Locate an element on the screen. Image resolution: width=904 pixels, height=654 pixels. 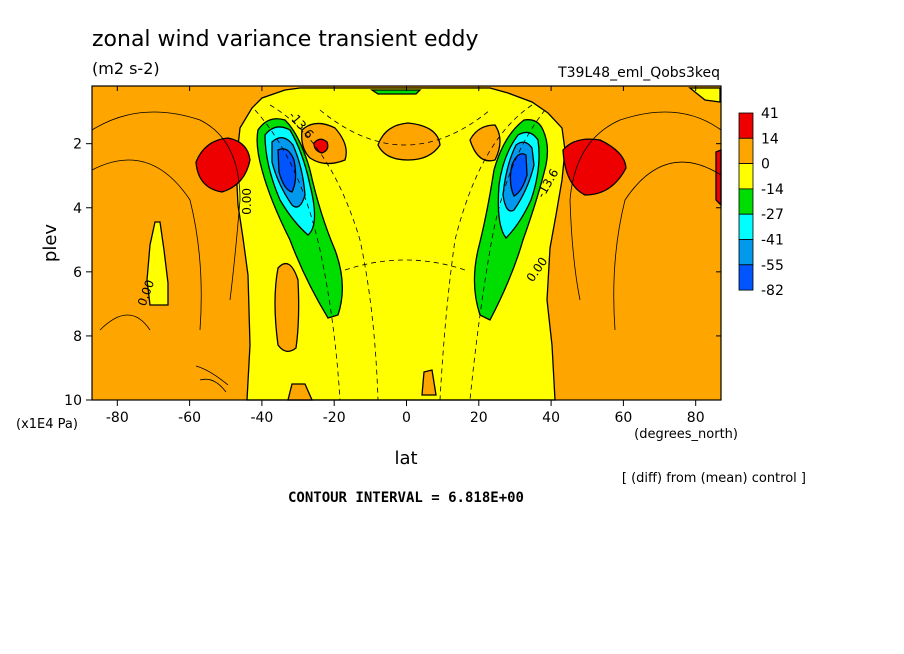
colorbar-level-label: 14 is located at coordinates (770, 139).